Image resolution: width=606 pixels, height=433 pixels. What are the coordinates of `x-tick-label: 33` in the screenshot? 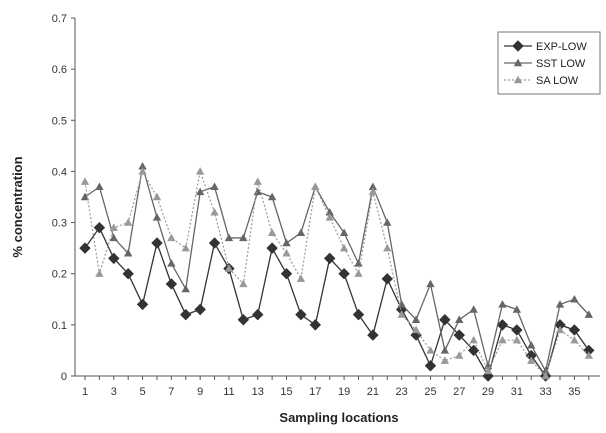 It's located at (545, 392).